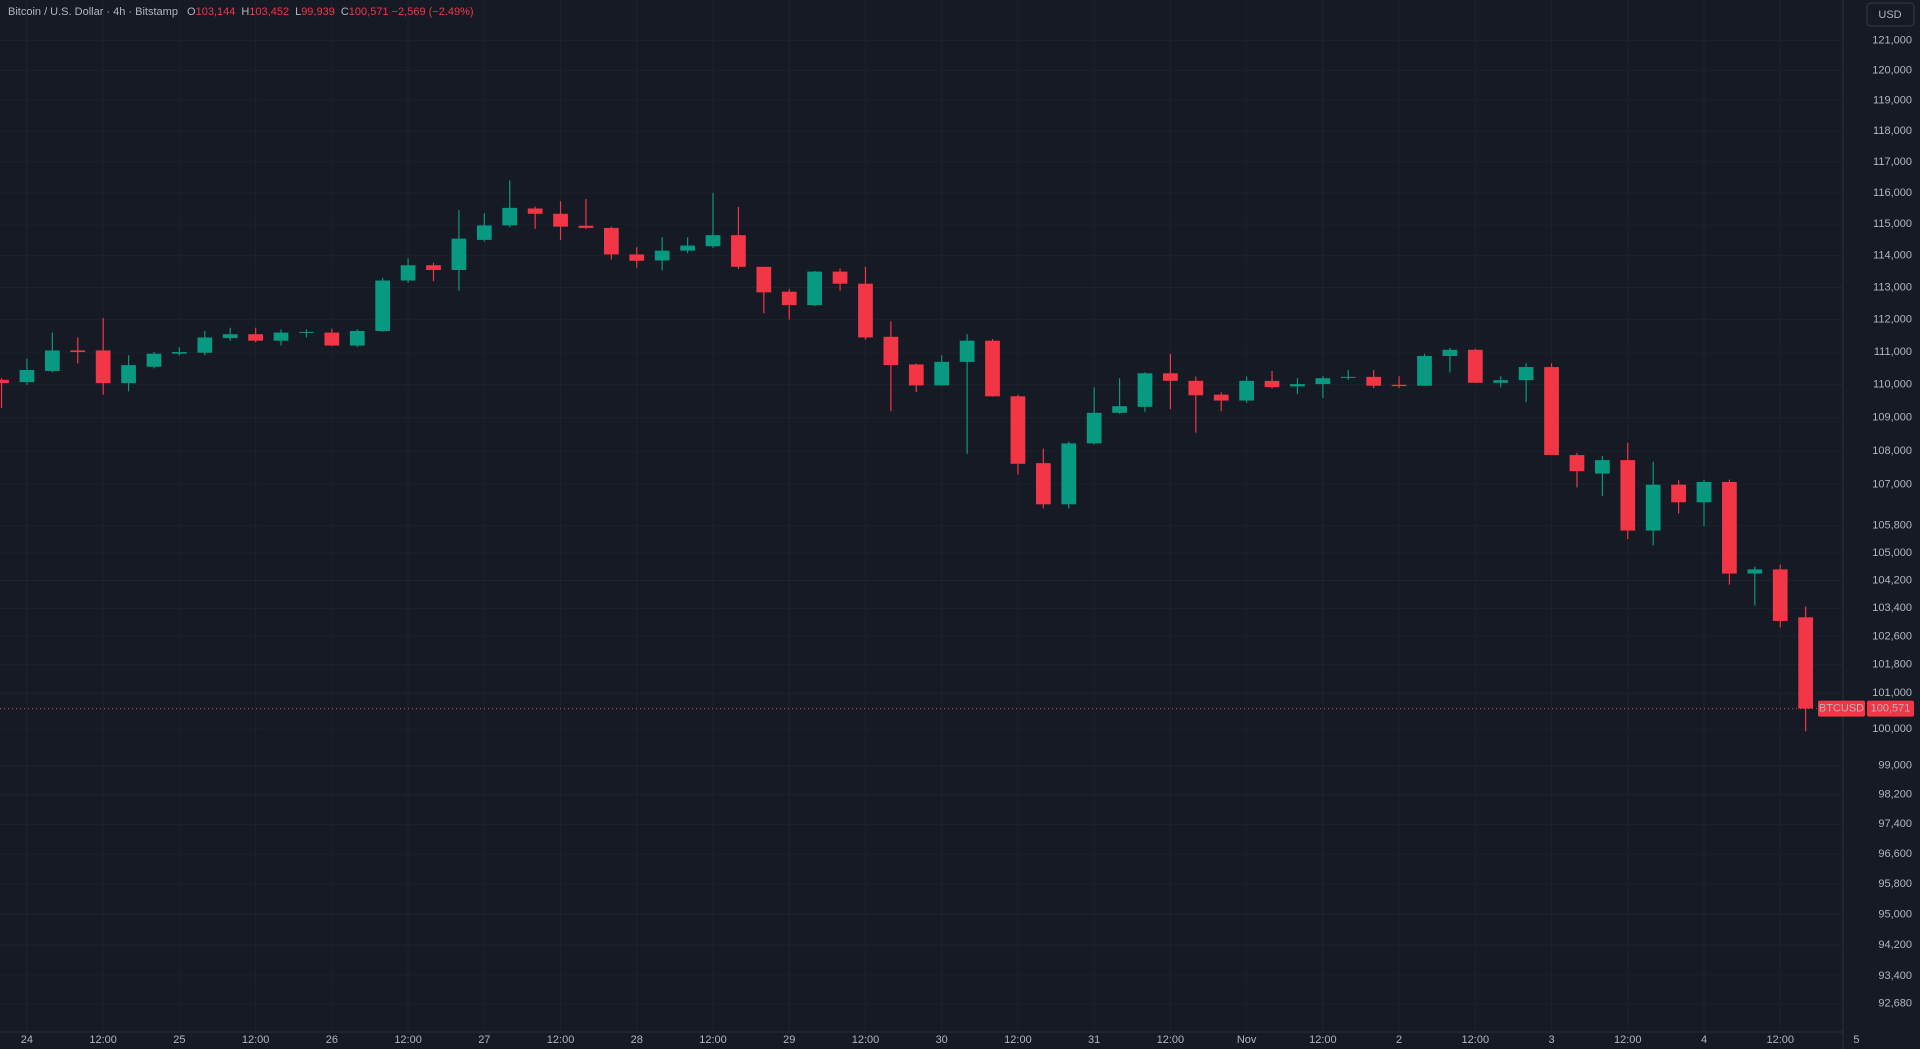  Describe the element at coordinates (1892, 101) in the screenshot. I see `y-tick-label: 119,000` at that location.